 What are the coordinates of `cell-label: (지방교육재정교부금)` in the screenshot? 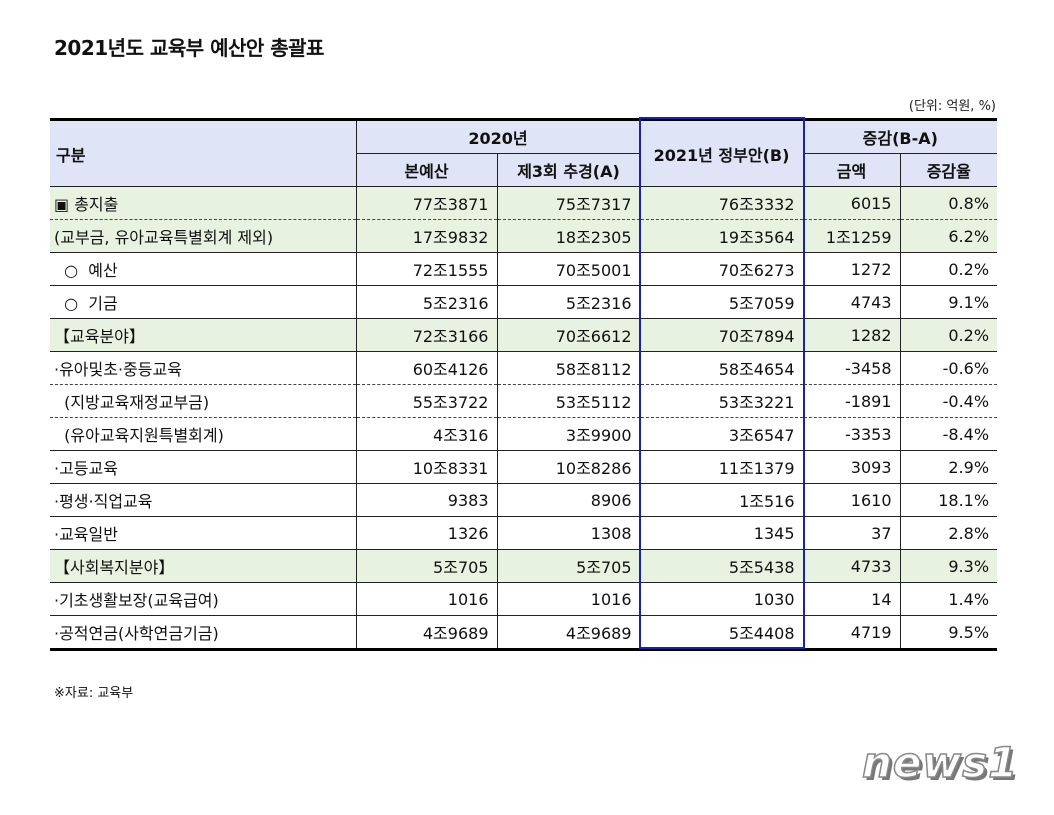 It's located at (203, 401).